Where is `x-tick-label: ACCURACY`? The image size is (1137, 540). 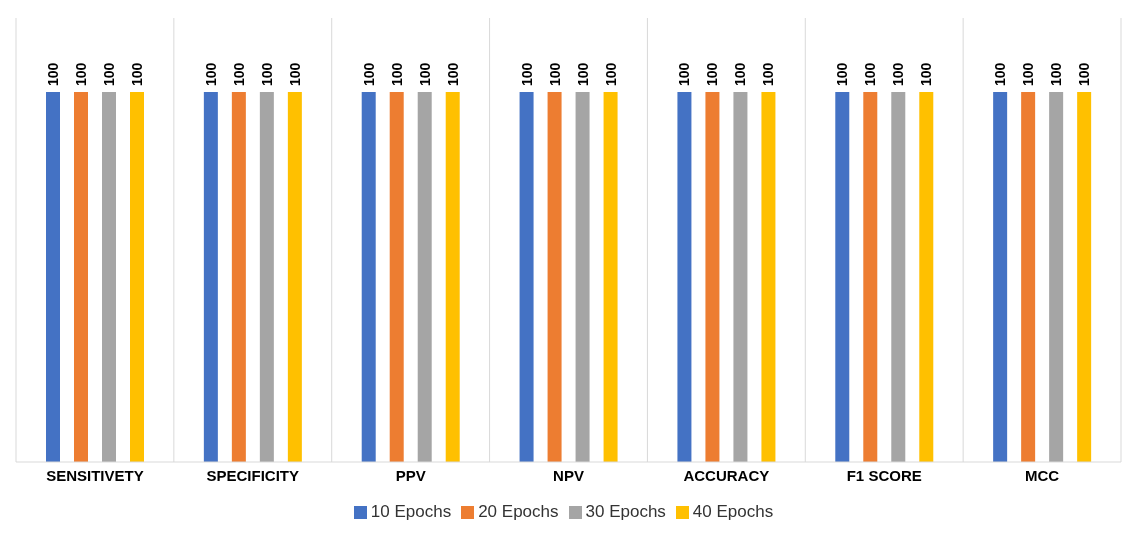
x-tick-label: ACCURACY is located at coordinates (726, 475).